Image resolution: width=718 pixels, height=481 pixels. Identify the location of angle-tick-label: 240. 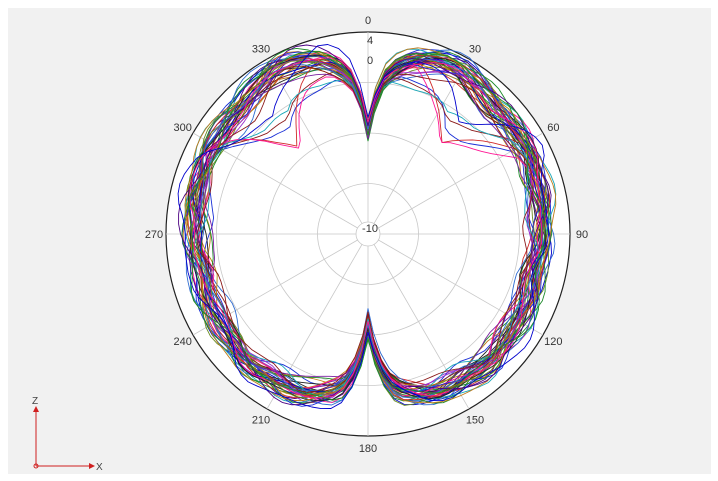
(182, 342).